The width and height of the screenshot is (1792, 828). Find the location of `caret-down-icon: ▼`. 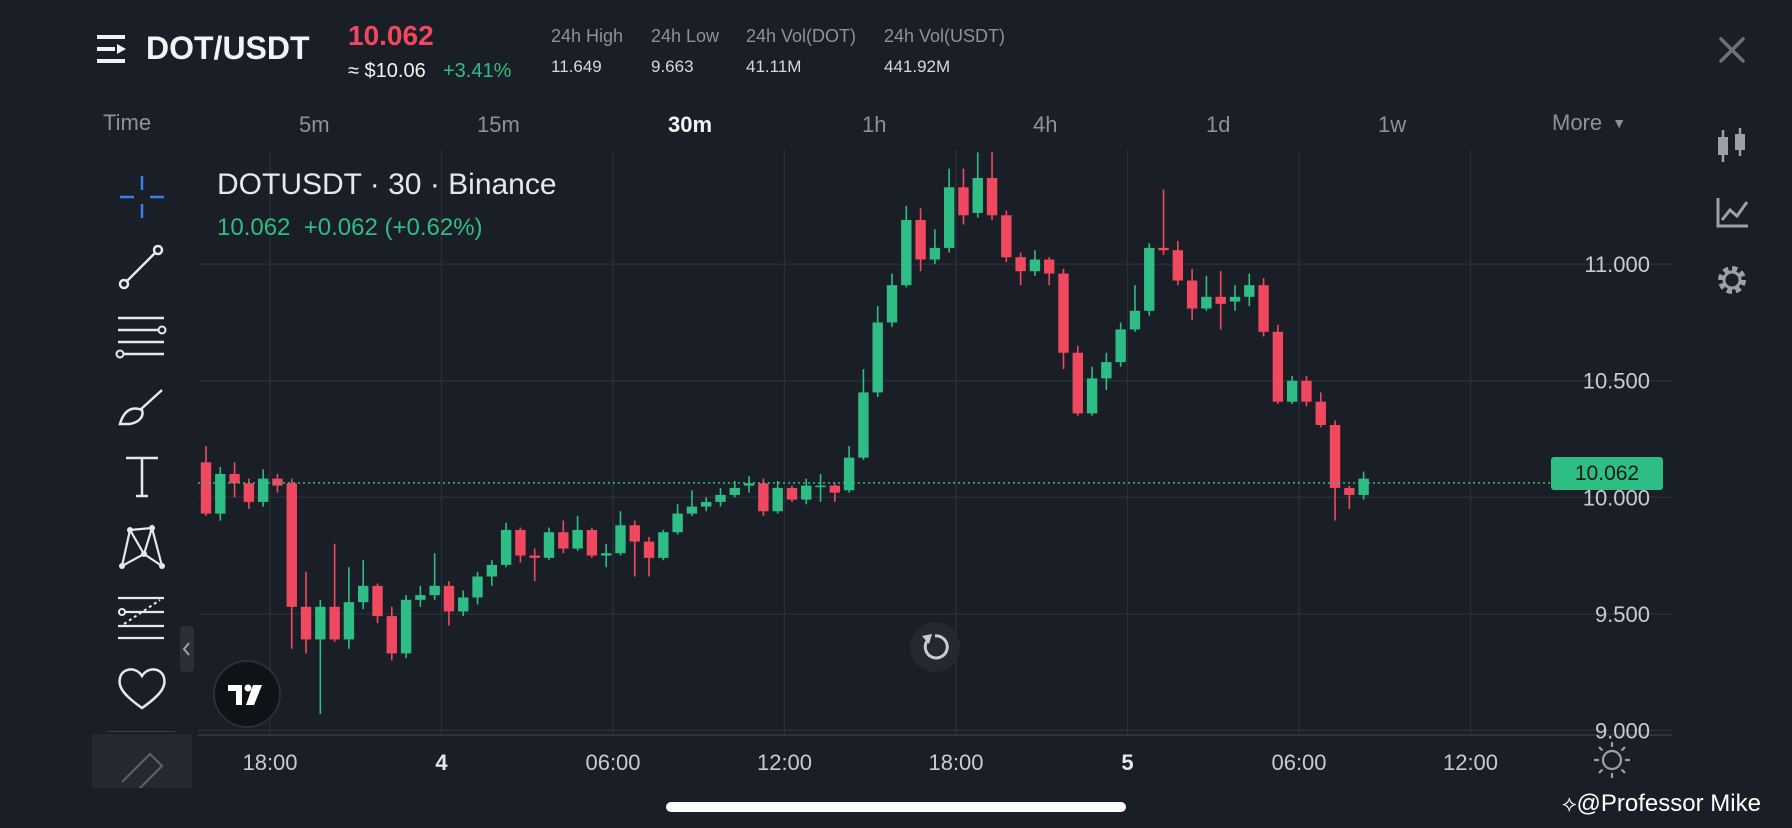

caret-down-icon: ▼ is located at coordinates (1619, 123).